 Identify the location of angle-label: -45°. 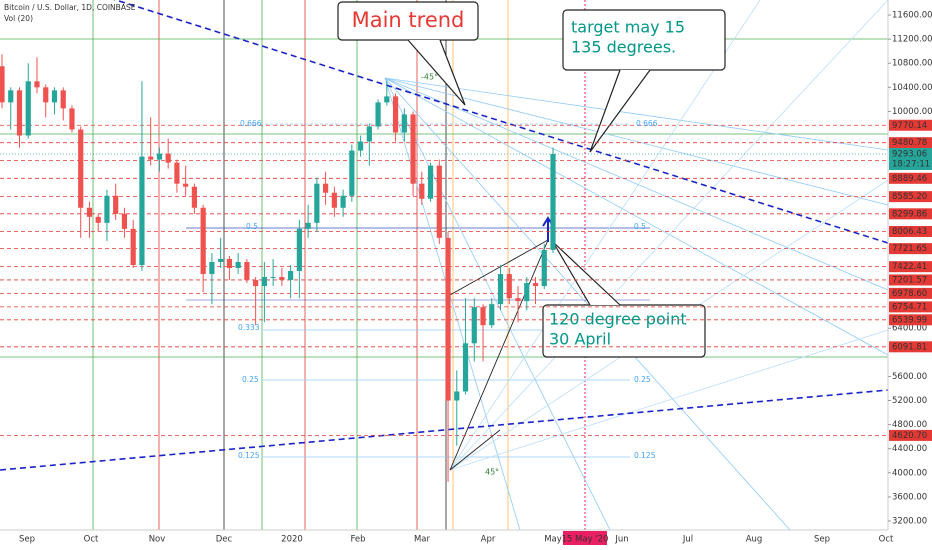
(429, 77).